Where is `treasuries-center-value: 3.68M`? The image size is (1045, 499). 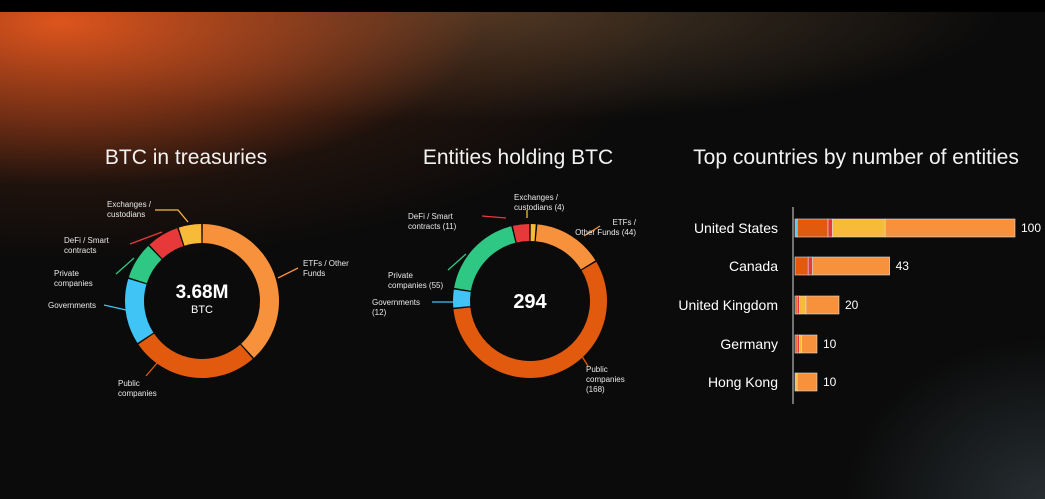
treasuries-center-value: 3.68M is located at coordinates (202, 292).